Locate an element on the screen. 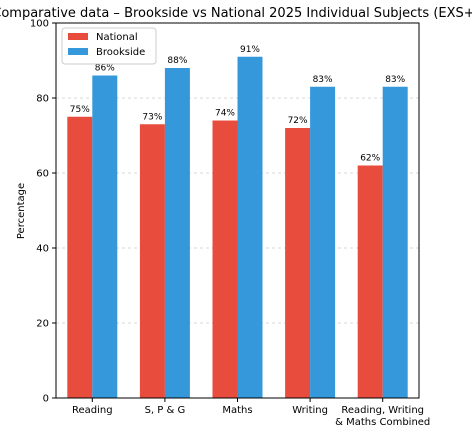 Image resolution: width=472 pixels, height=434 pixels. data-label: 62% is located at coordinates (370, 159).